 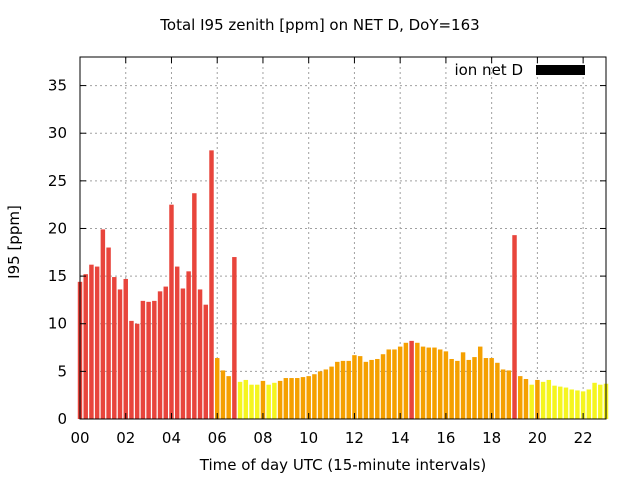 I want to click on y-tick-label: 30, so click(x=57, y=133).